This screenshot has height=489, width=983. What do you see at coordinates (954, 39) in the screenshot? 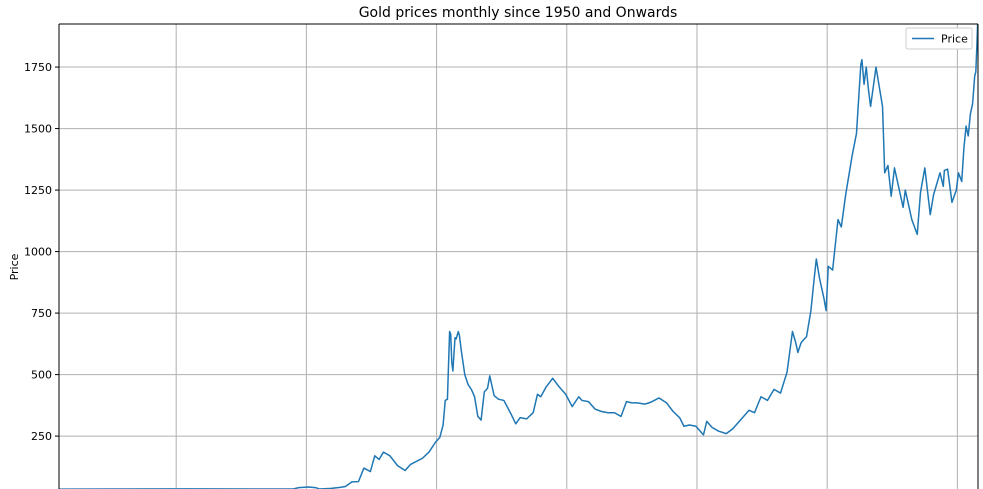
I see `legend-label-price: Price` at bounding box center [954, 39].